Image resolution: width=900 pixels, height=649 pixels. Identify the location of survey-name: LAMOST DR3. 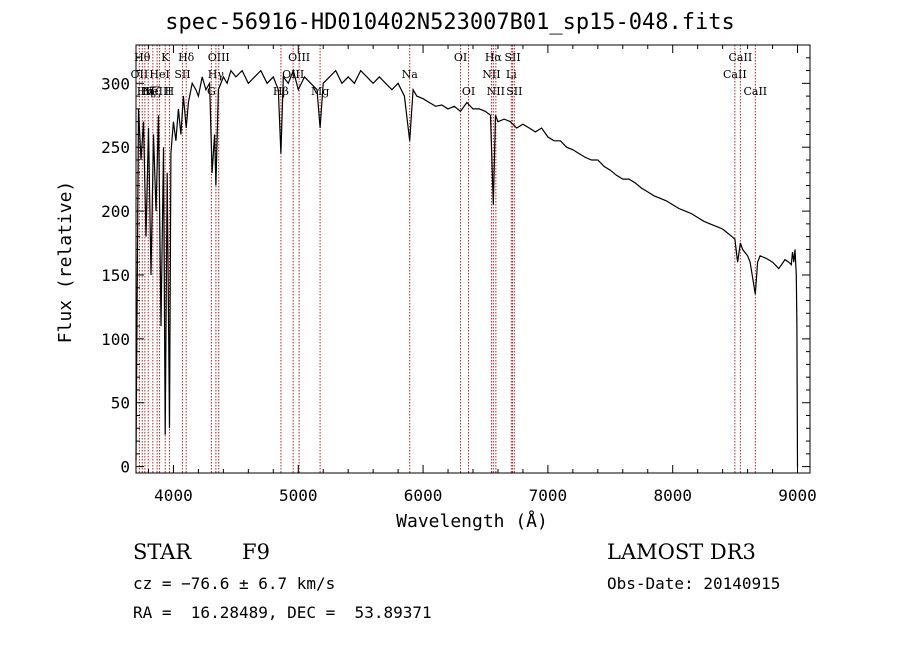
(681, 552).